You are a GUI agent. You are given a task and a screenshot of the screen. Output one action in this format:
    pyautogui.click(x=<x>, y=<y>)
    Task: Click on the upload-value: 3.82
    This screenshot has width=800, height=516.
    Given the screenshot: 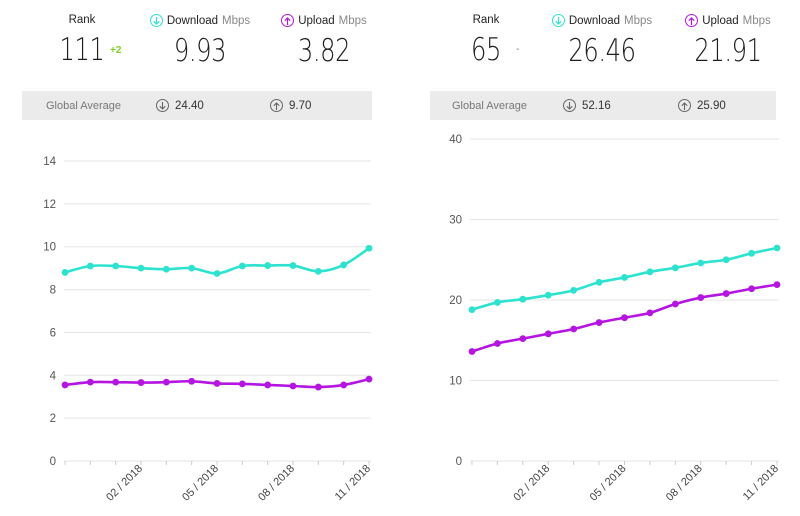 What is the action you would take?
    pyautogui.click(x=324, y=51)
    